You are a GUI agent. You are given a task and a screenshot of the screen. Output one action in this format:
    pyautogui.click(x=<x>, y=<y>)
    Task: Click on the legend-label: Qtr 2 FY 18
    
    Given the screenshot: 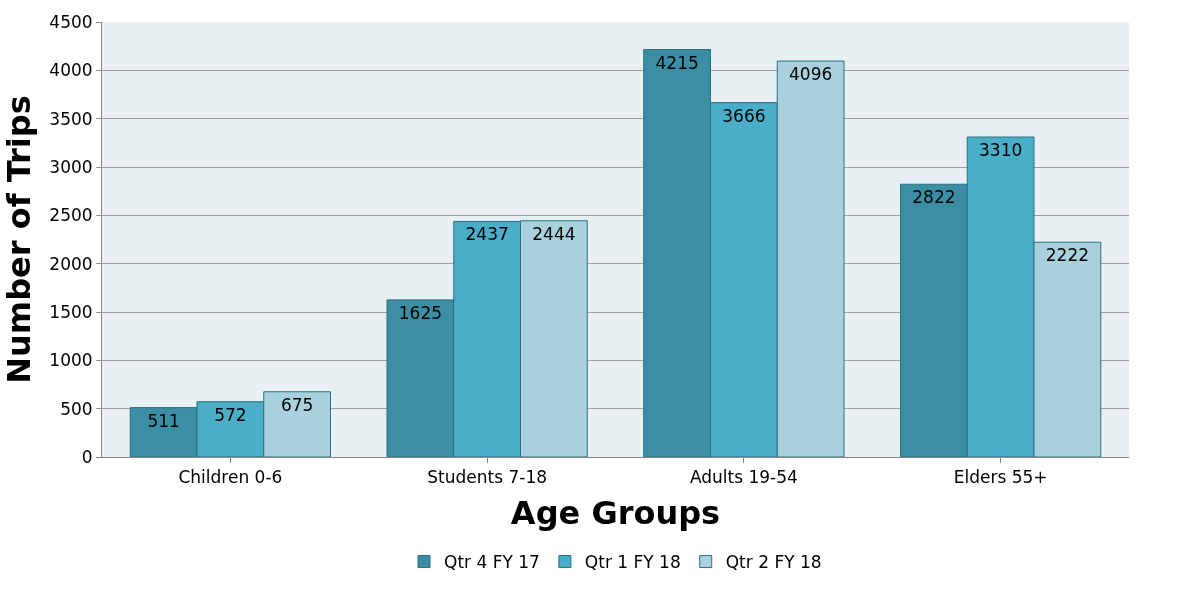 What is the action you would take?
    pyautogui.click(x=773, y=562)
    